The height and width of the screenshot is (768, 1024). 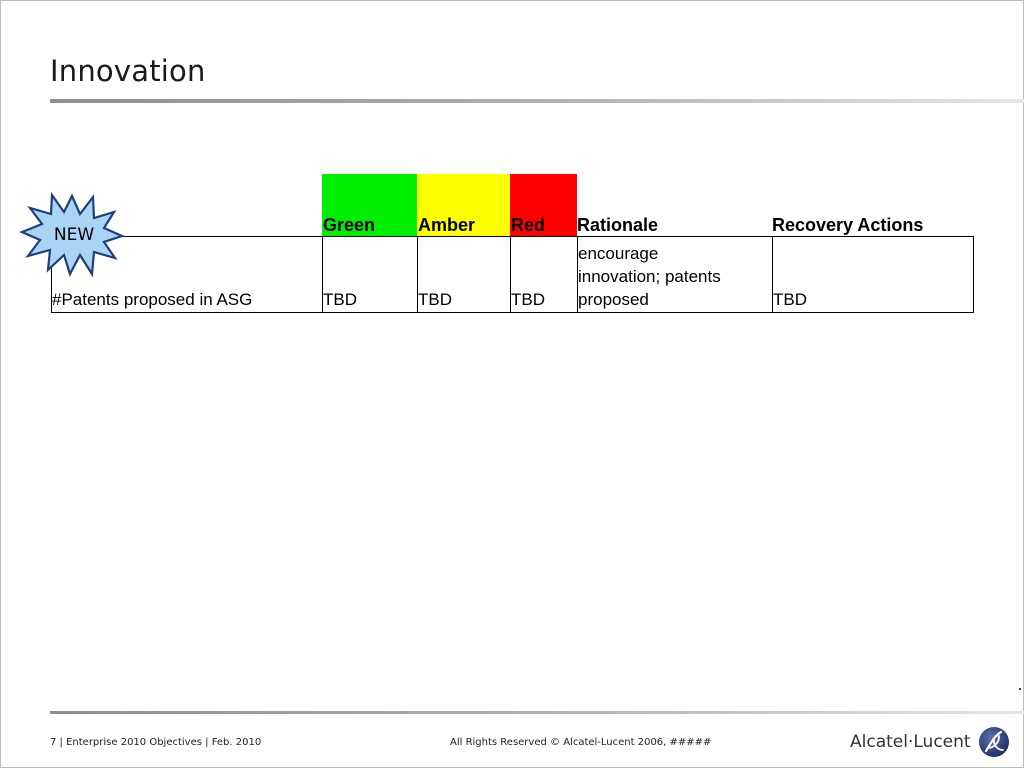 I want to click on footer-divider, so click(x=537, y=712).